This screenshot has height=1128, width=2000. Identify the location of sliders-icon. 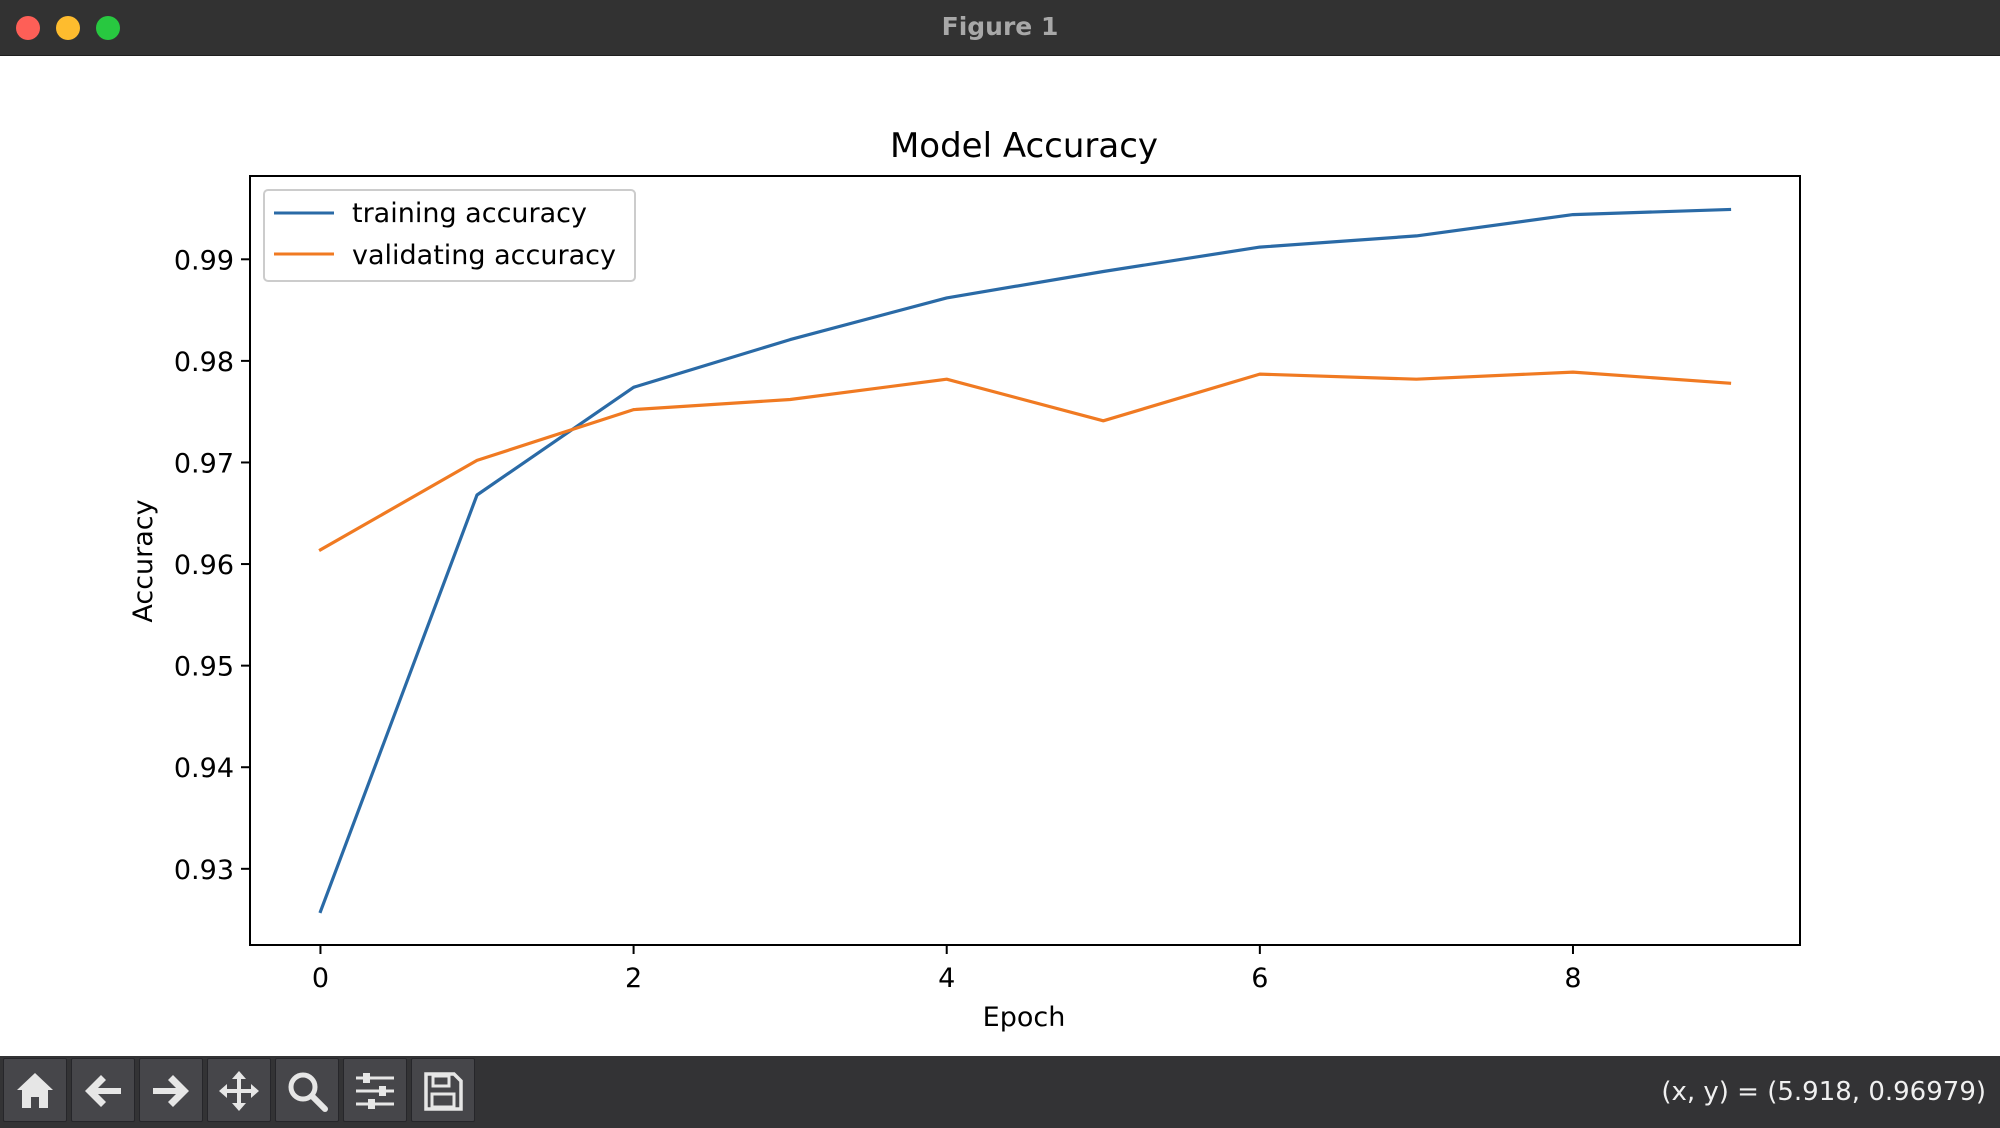
(375, 1091).